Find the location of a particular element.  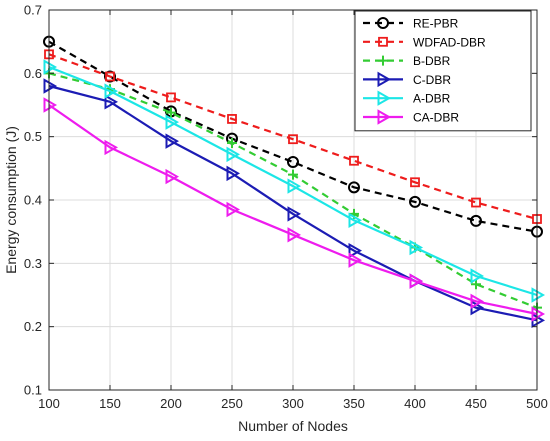

legend-label: CA-DBR is located at coordinates (436, 118).